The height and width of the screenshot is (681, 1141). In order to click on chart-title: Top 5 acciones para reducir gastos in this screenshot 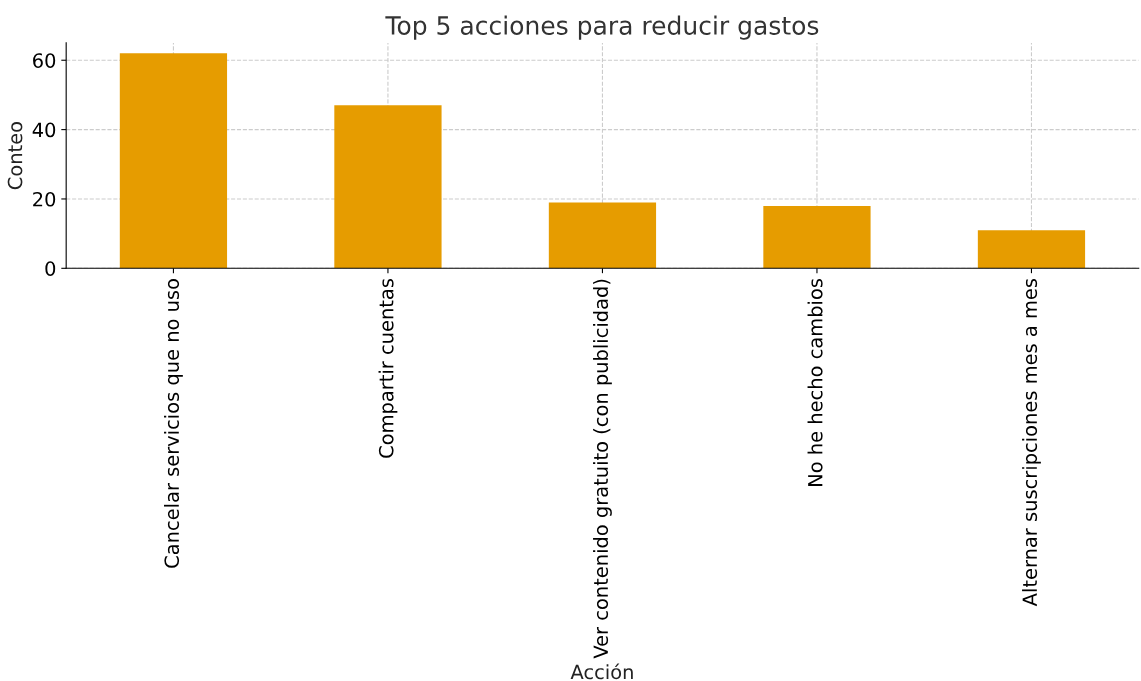, I will do `click(602, 27)`.